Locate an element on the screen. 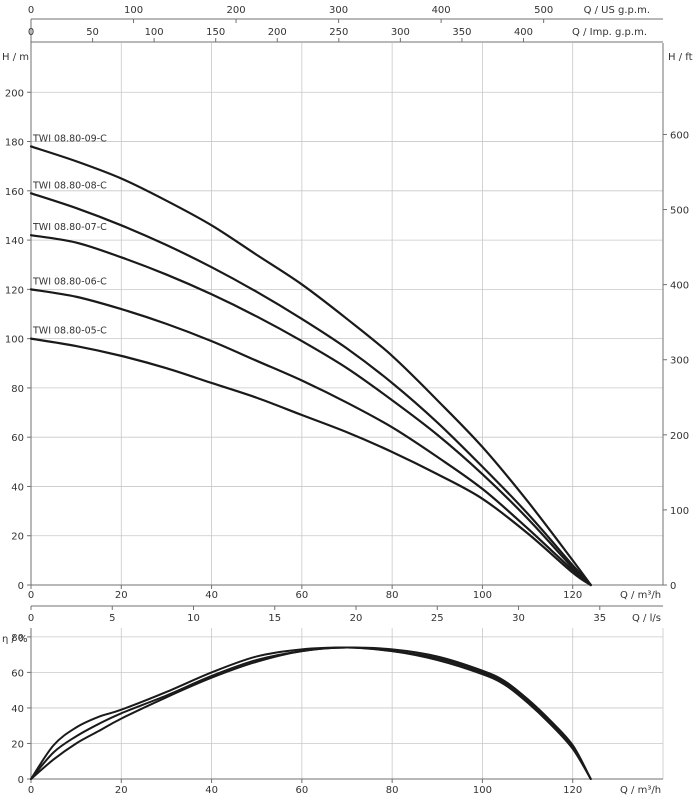 Image resolution: width=694 pixels, height=800 pixels. efficiency-curve is located at coordinates (311, 713).